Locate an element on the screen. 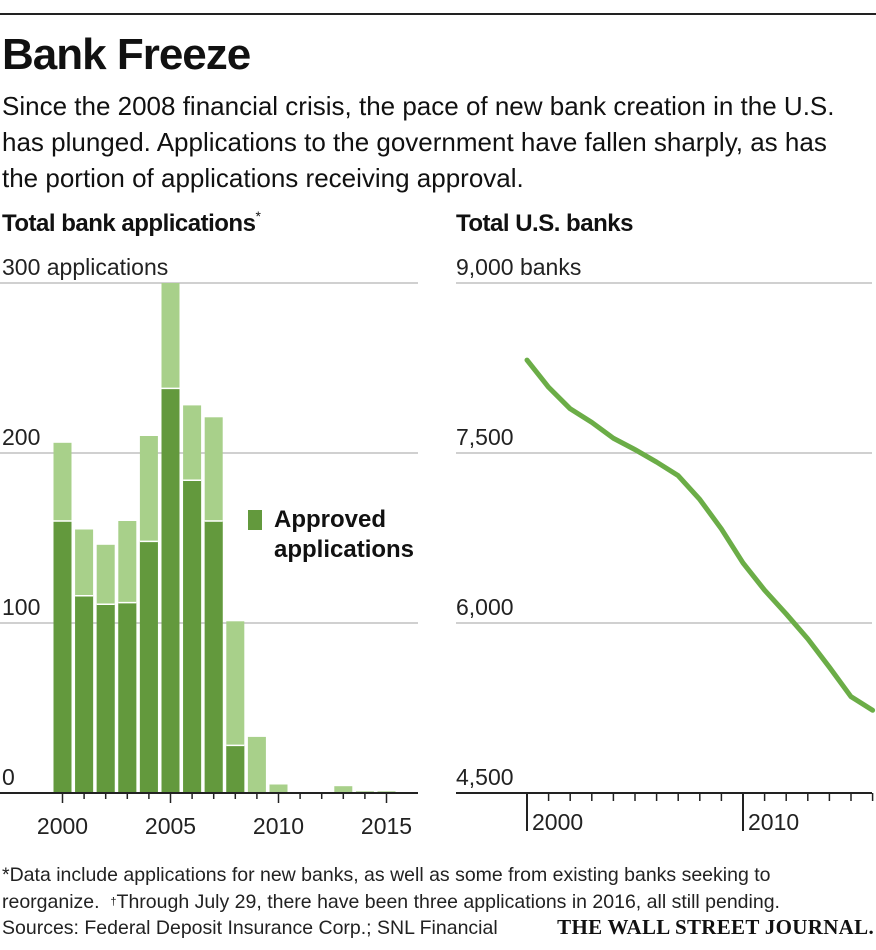 The image size is (876, 950). y-tick-label: 200 is located at coordinates (21, 437).